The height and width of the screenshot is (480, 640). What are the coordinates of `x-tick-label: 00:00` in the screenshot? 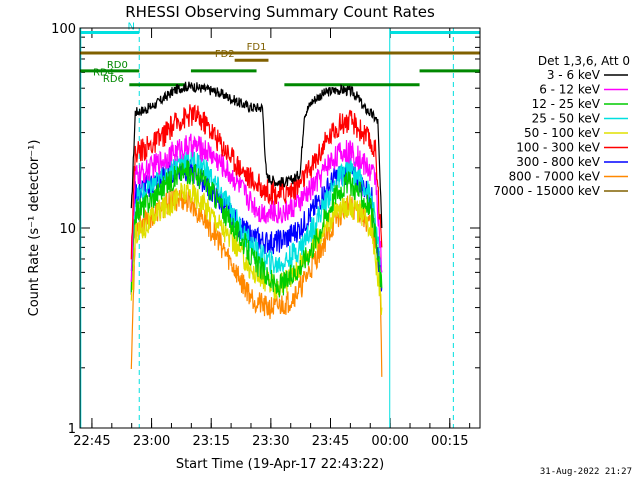 It's located at (389, 441).